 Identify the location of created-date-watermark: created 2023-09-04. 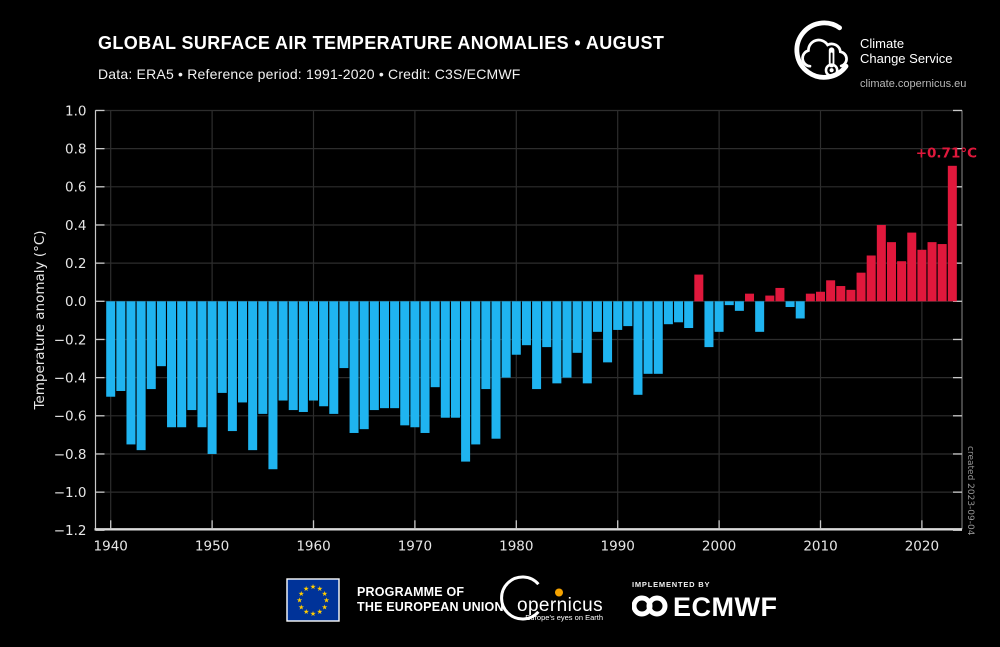
(970, 491).